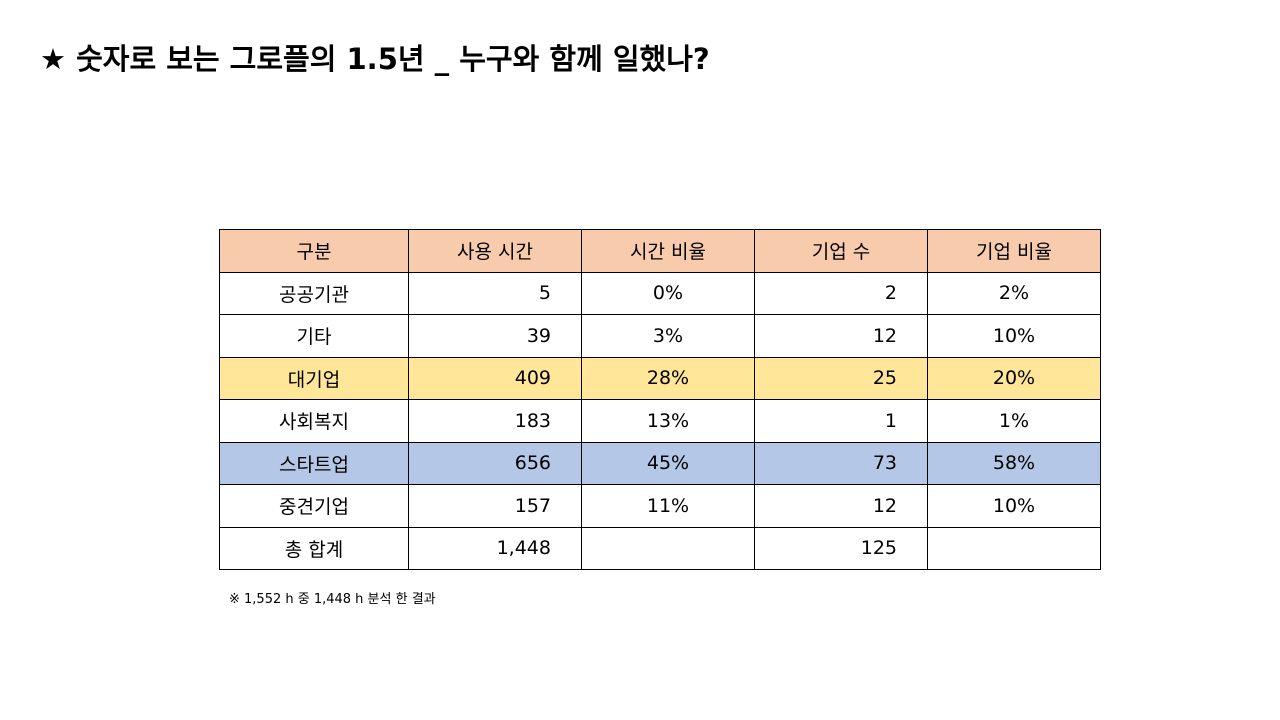 The image size is (1280, 720). What do you see at coordinates (668, 421) in the screenshot?
I see `table-cell: 13%` at bounding box center [668, 421].